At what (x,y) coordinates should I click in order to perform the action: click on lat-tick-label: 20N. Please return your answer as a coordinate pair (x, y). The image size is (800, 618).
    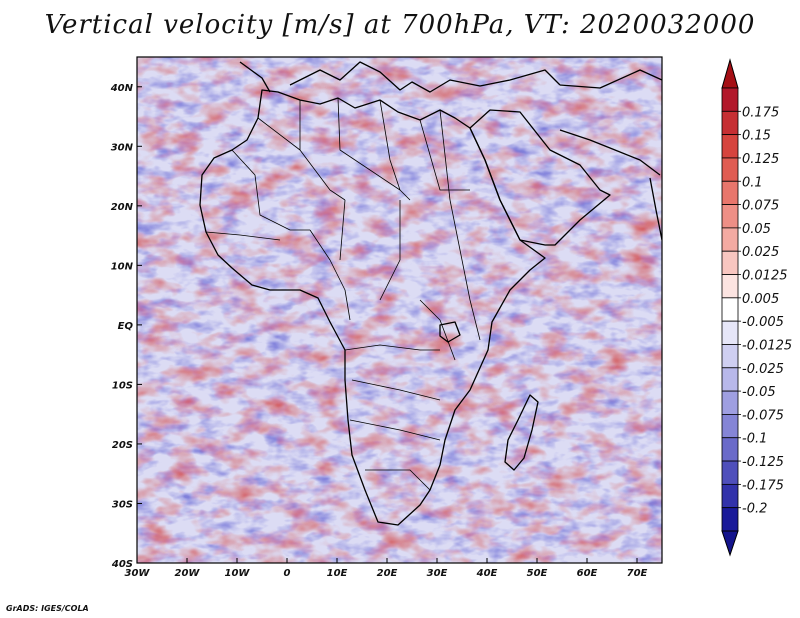
    Looking at the image, I should click on (122, 207).